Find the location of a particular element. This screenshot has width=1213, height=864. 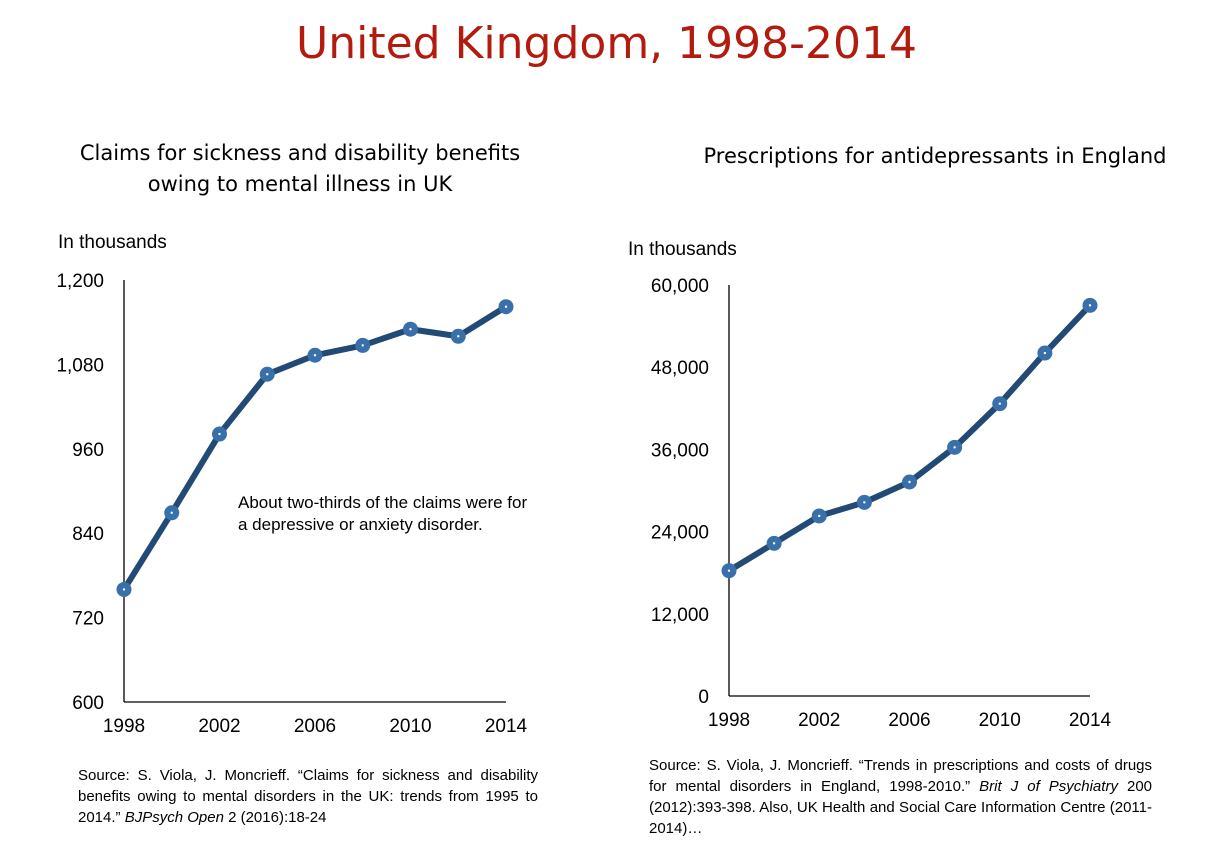

left-y-tick-label: 1,200 is located at coordinates (80, 281).